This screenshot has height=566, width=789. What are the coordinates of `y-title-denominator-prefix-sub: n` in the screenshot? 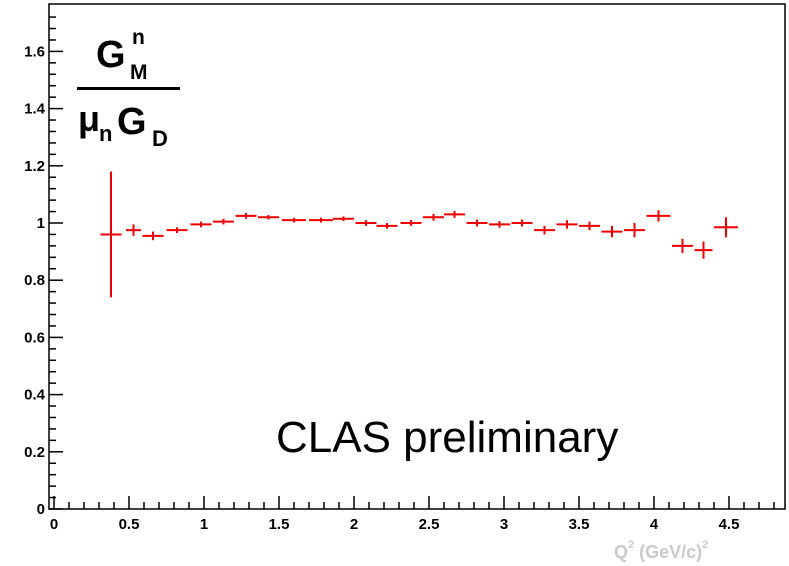 It's located at (105, 133).